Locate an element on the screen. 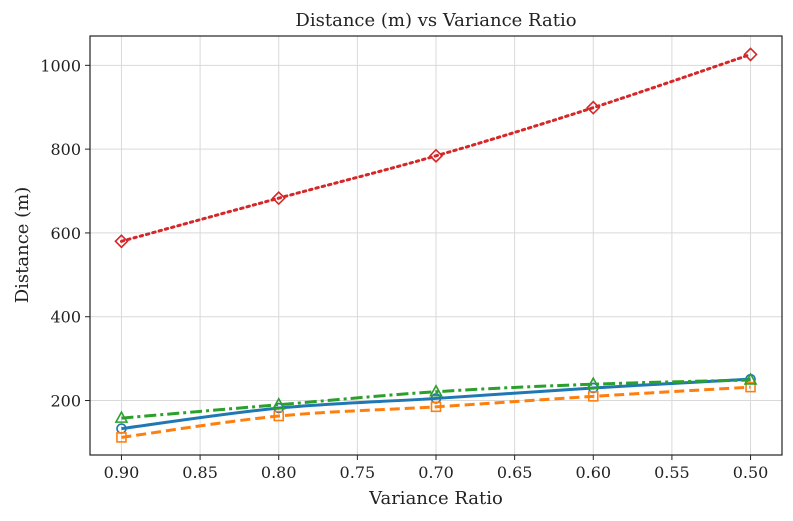 The image size is (793, 521). x-tick-label: 0.75 is located at coordinates (358, 472).